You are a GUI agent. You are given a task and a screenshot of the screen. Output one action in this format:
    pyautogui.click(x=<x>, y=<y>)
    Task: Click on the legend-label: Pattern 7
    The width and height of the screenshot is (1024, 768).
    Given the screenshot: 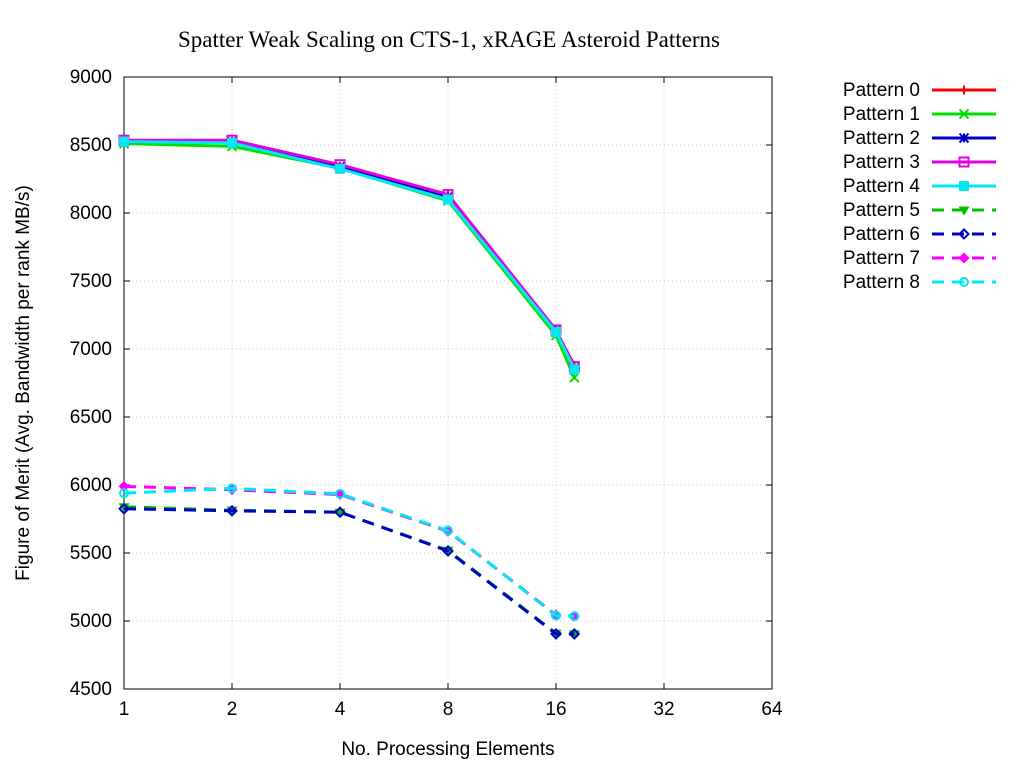 What is the action you would take?
    pyautogui.click(x=881, y=258)
    